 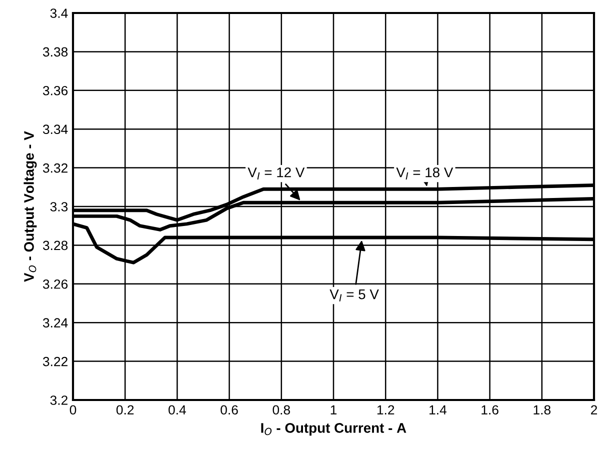 I want to click on y-tick-label: 3.4, so click(x=59, y=13).